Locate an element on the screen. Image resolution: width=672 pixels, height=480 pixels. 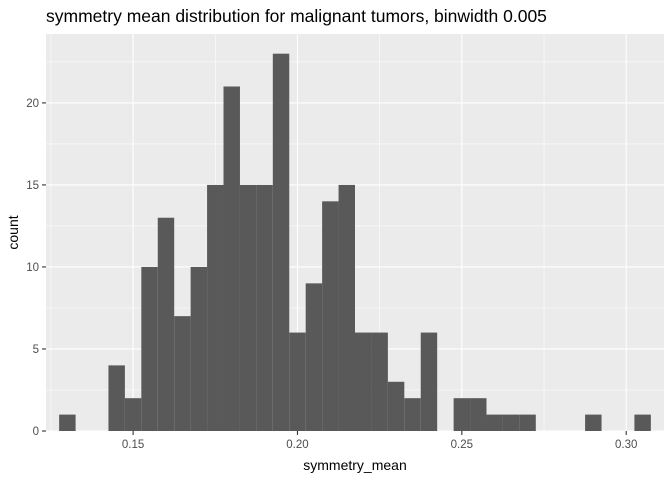
y-tick-label: 5 is located at coordinates (36, 350).